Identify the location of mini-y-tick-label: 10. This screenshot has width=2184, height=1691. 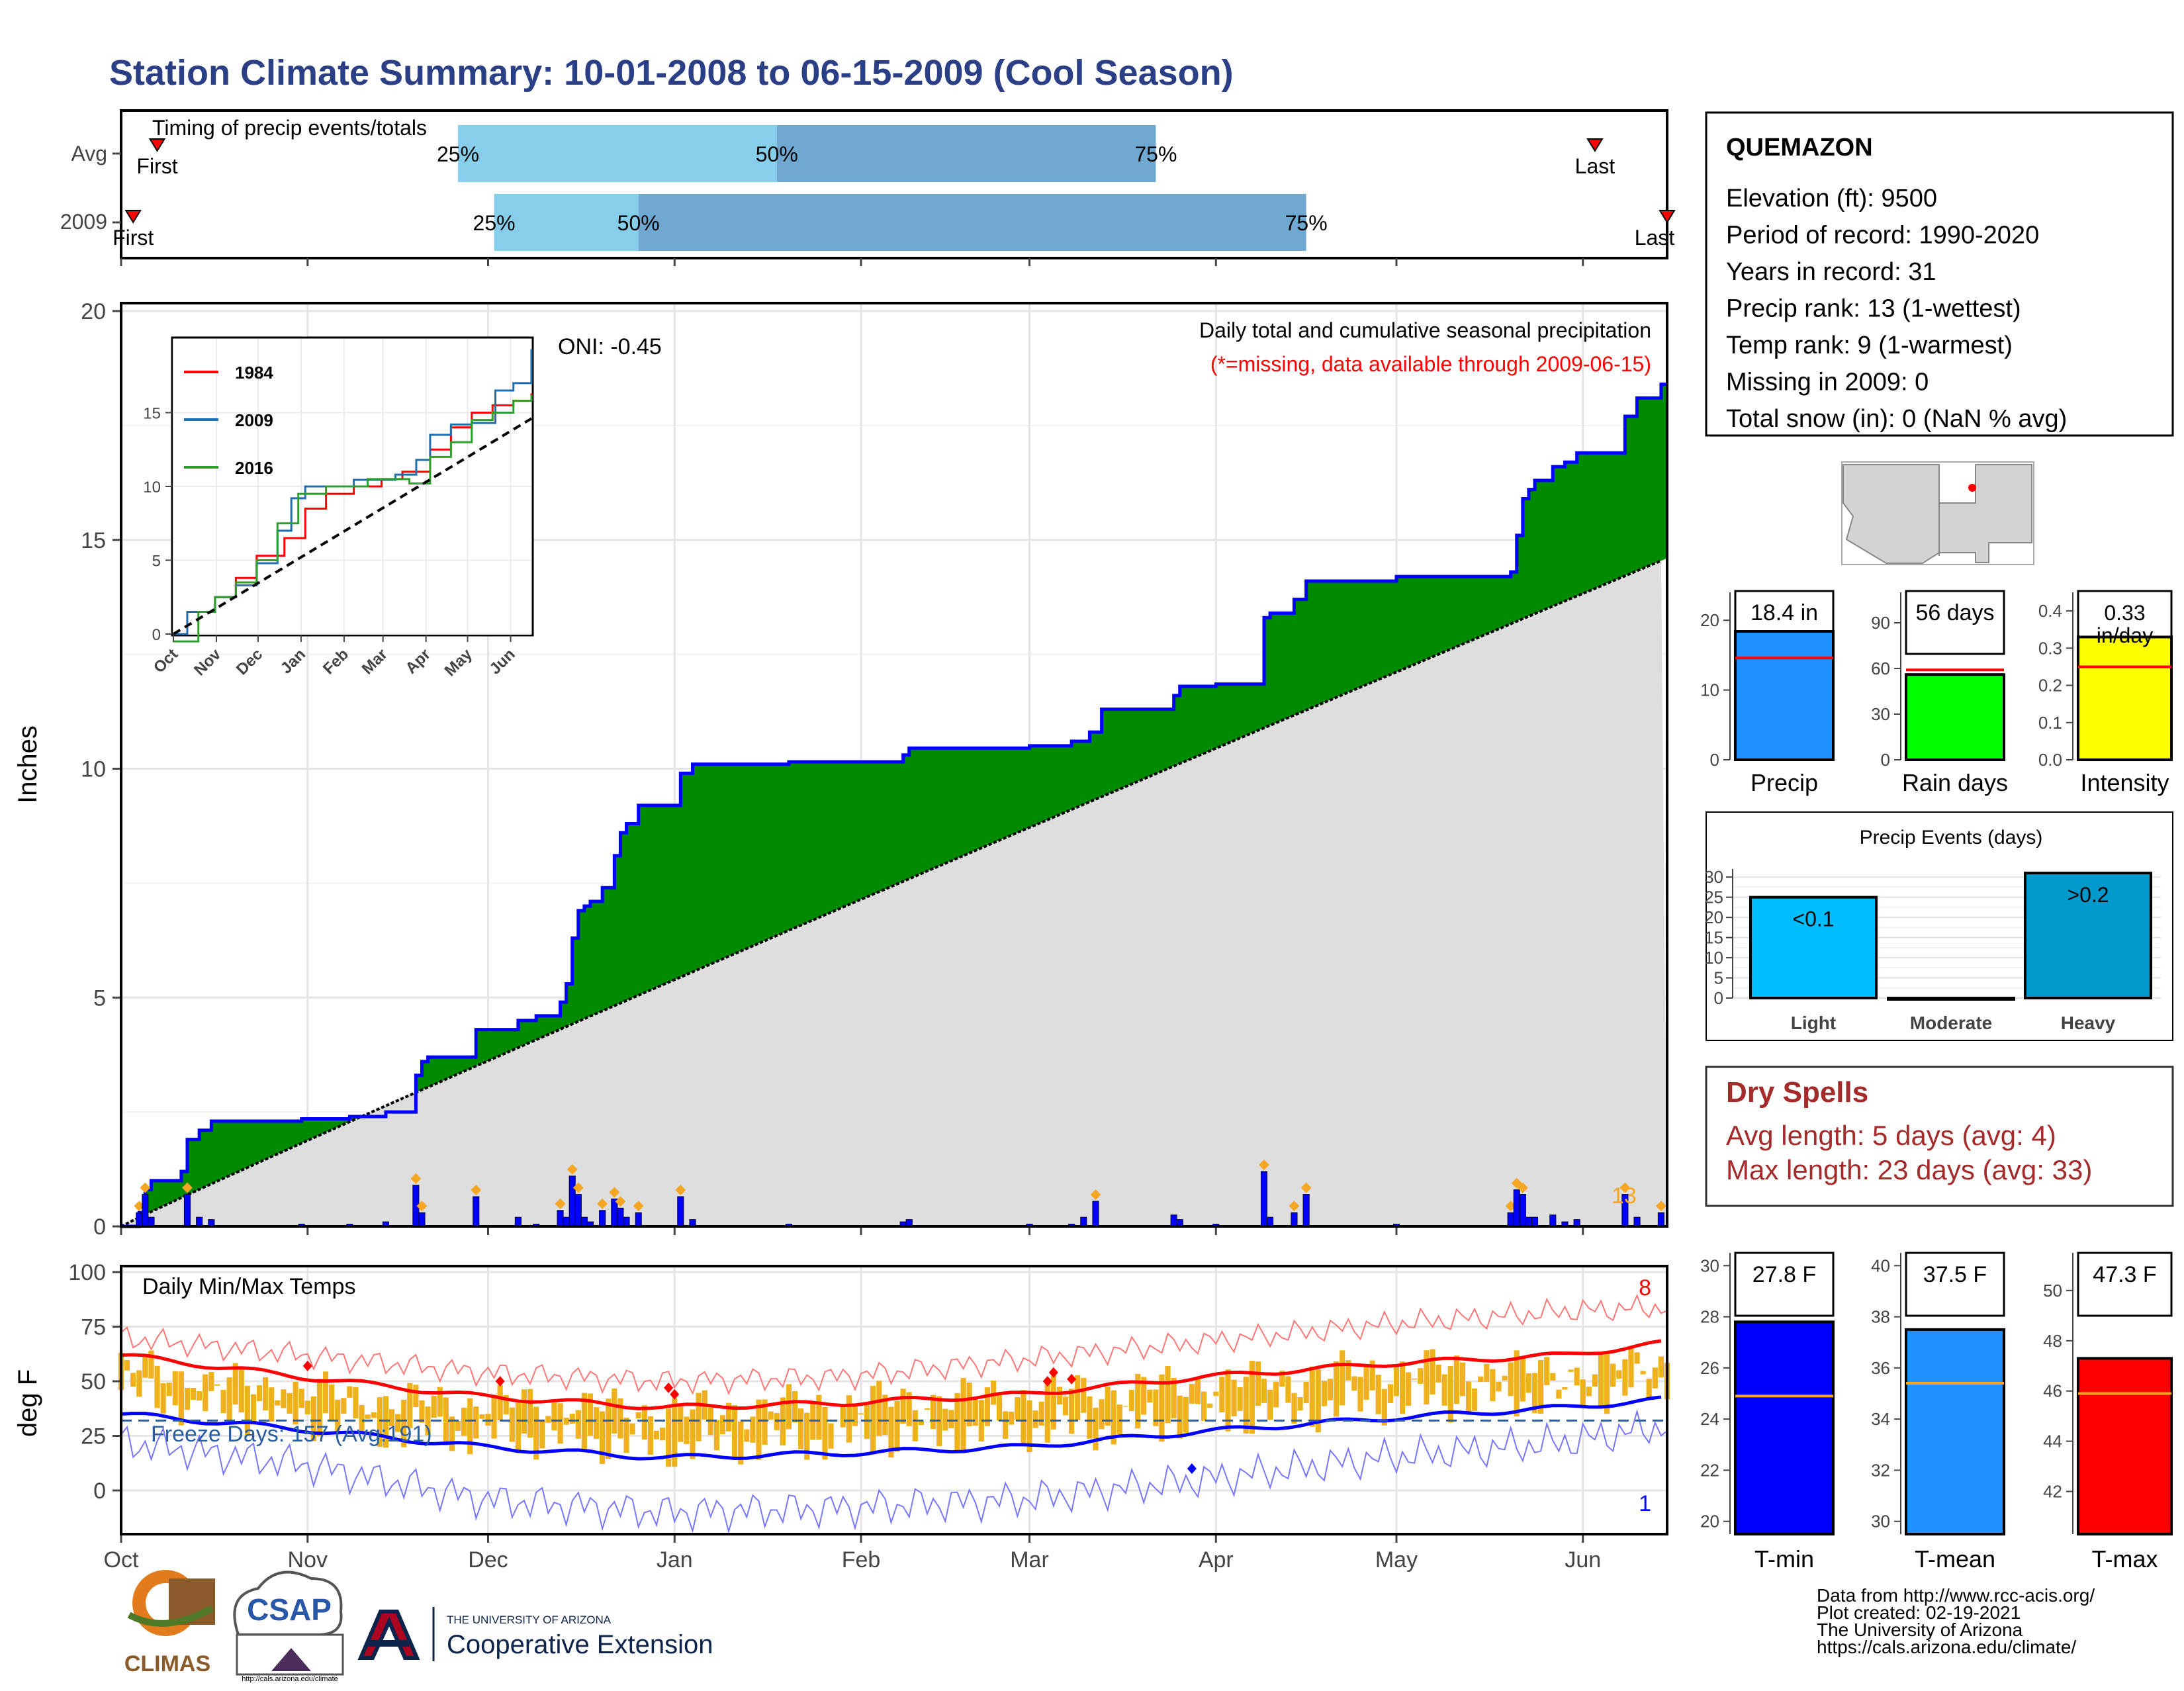
(1709, 690).